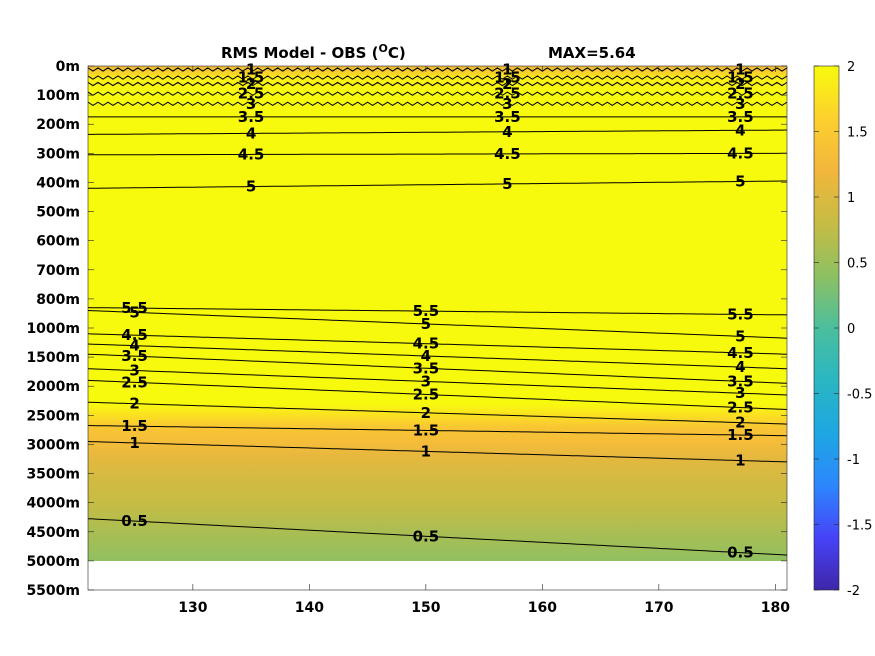  Describe the element at coordinates (53, 533) in the screenshot. I see `y-tick-label: 4500m` at that location.